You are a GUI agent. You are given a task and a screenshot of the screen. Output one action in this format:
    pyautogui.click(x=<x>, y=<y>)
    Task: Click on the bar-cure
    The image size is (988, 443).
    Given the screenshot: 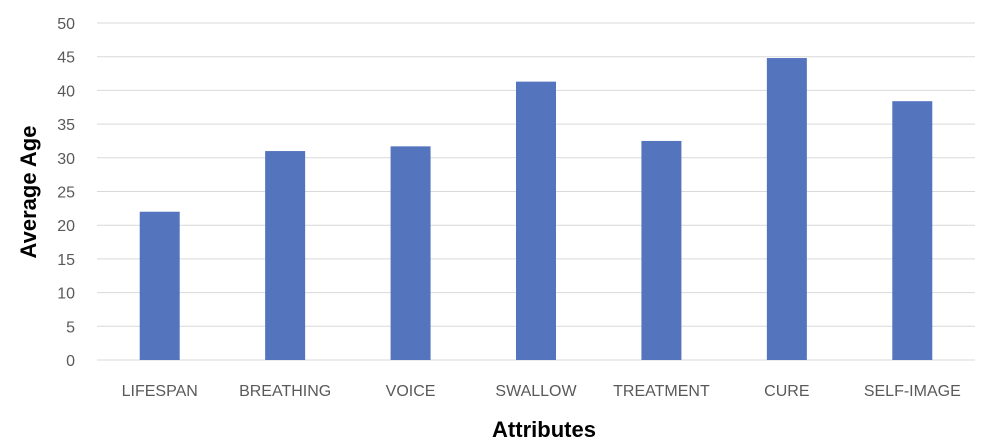 What is the action you would take?
    pyautogui.click(x=786, y=209)
    